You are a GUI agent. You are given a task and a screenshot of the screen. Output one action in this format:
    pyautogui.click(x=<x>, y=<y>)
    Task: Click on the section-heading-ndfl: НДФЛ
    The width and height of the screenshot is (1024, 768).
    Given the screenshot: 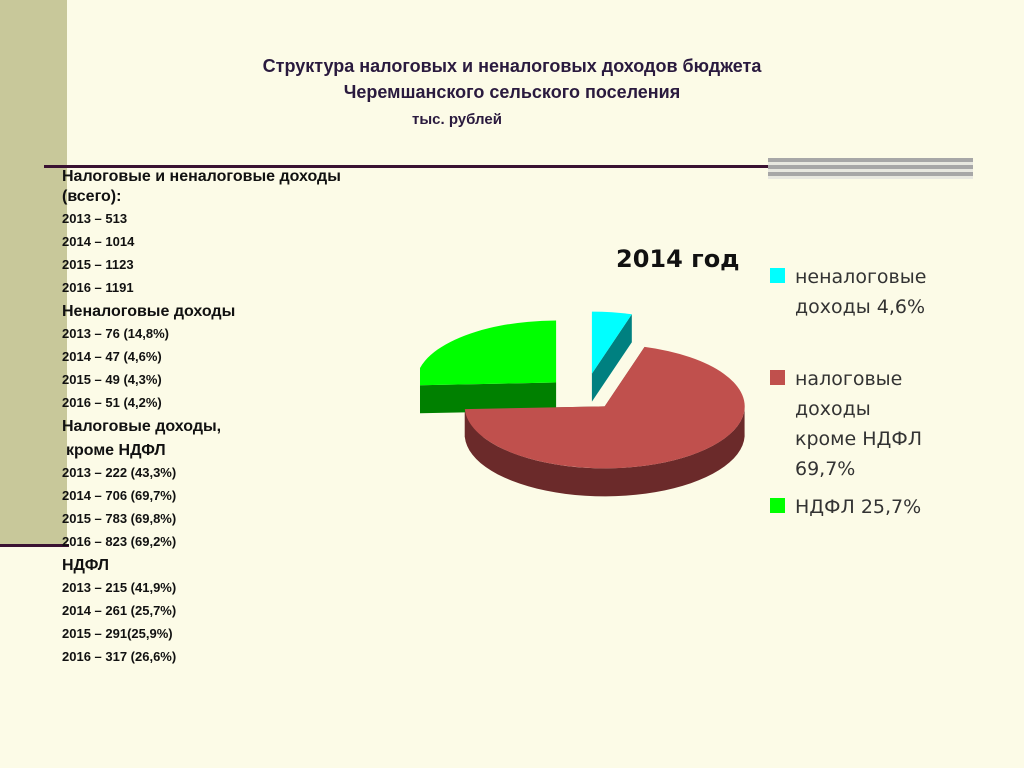 What is the action you would take?
    pyautogui.click(x=86, y=565)
    